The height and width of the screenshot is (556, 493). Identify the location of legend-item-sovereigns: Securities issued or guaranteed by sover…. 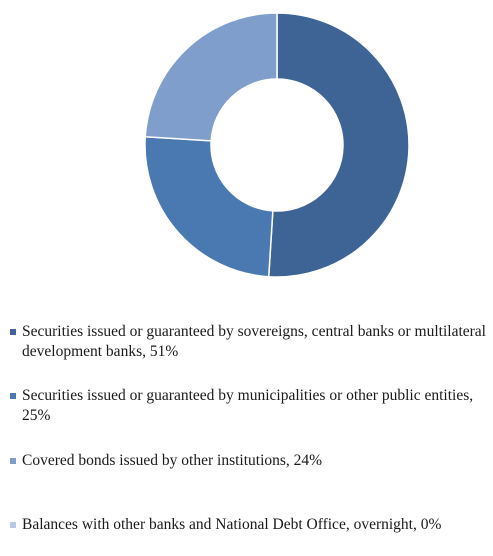
(249, 342).